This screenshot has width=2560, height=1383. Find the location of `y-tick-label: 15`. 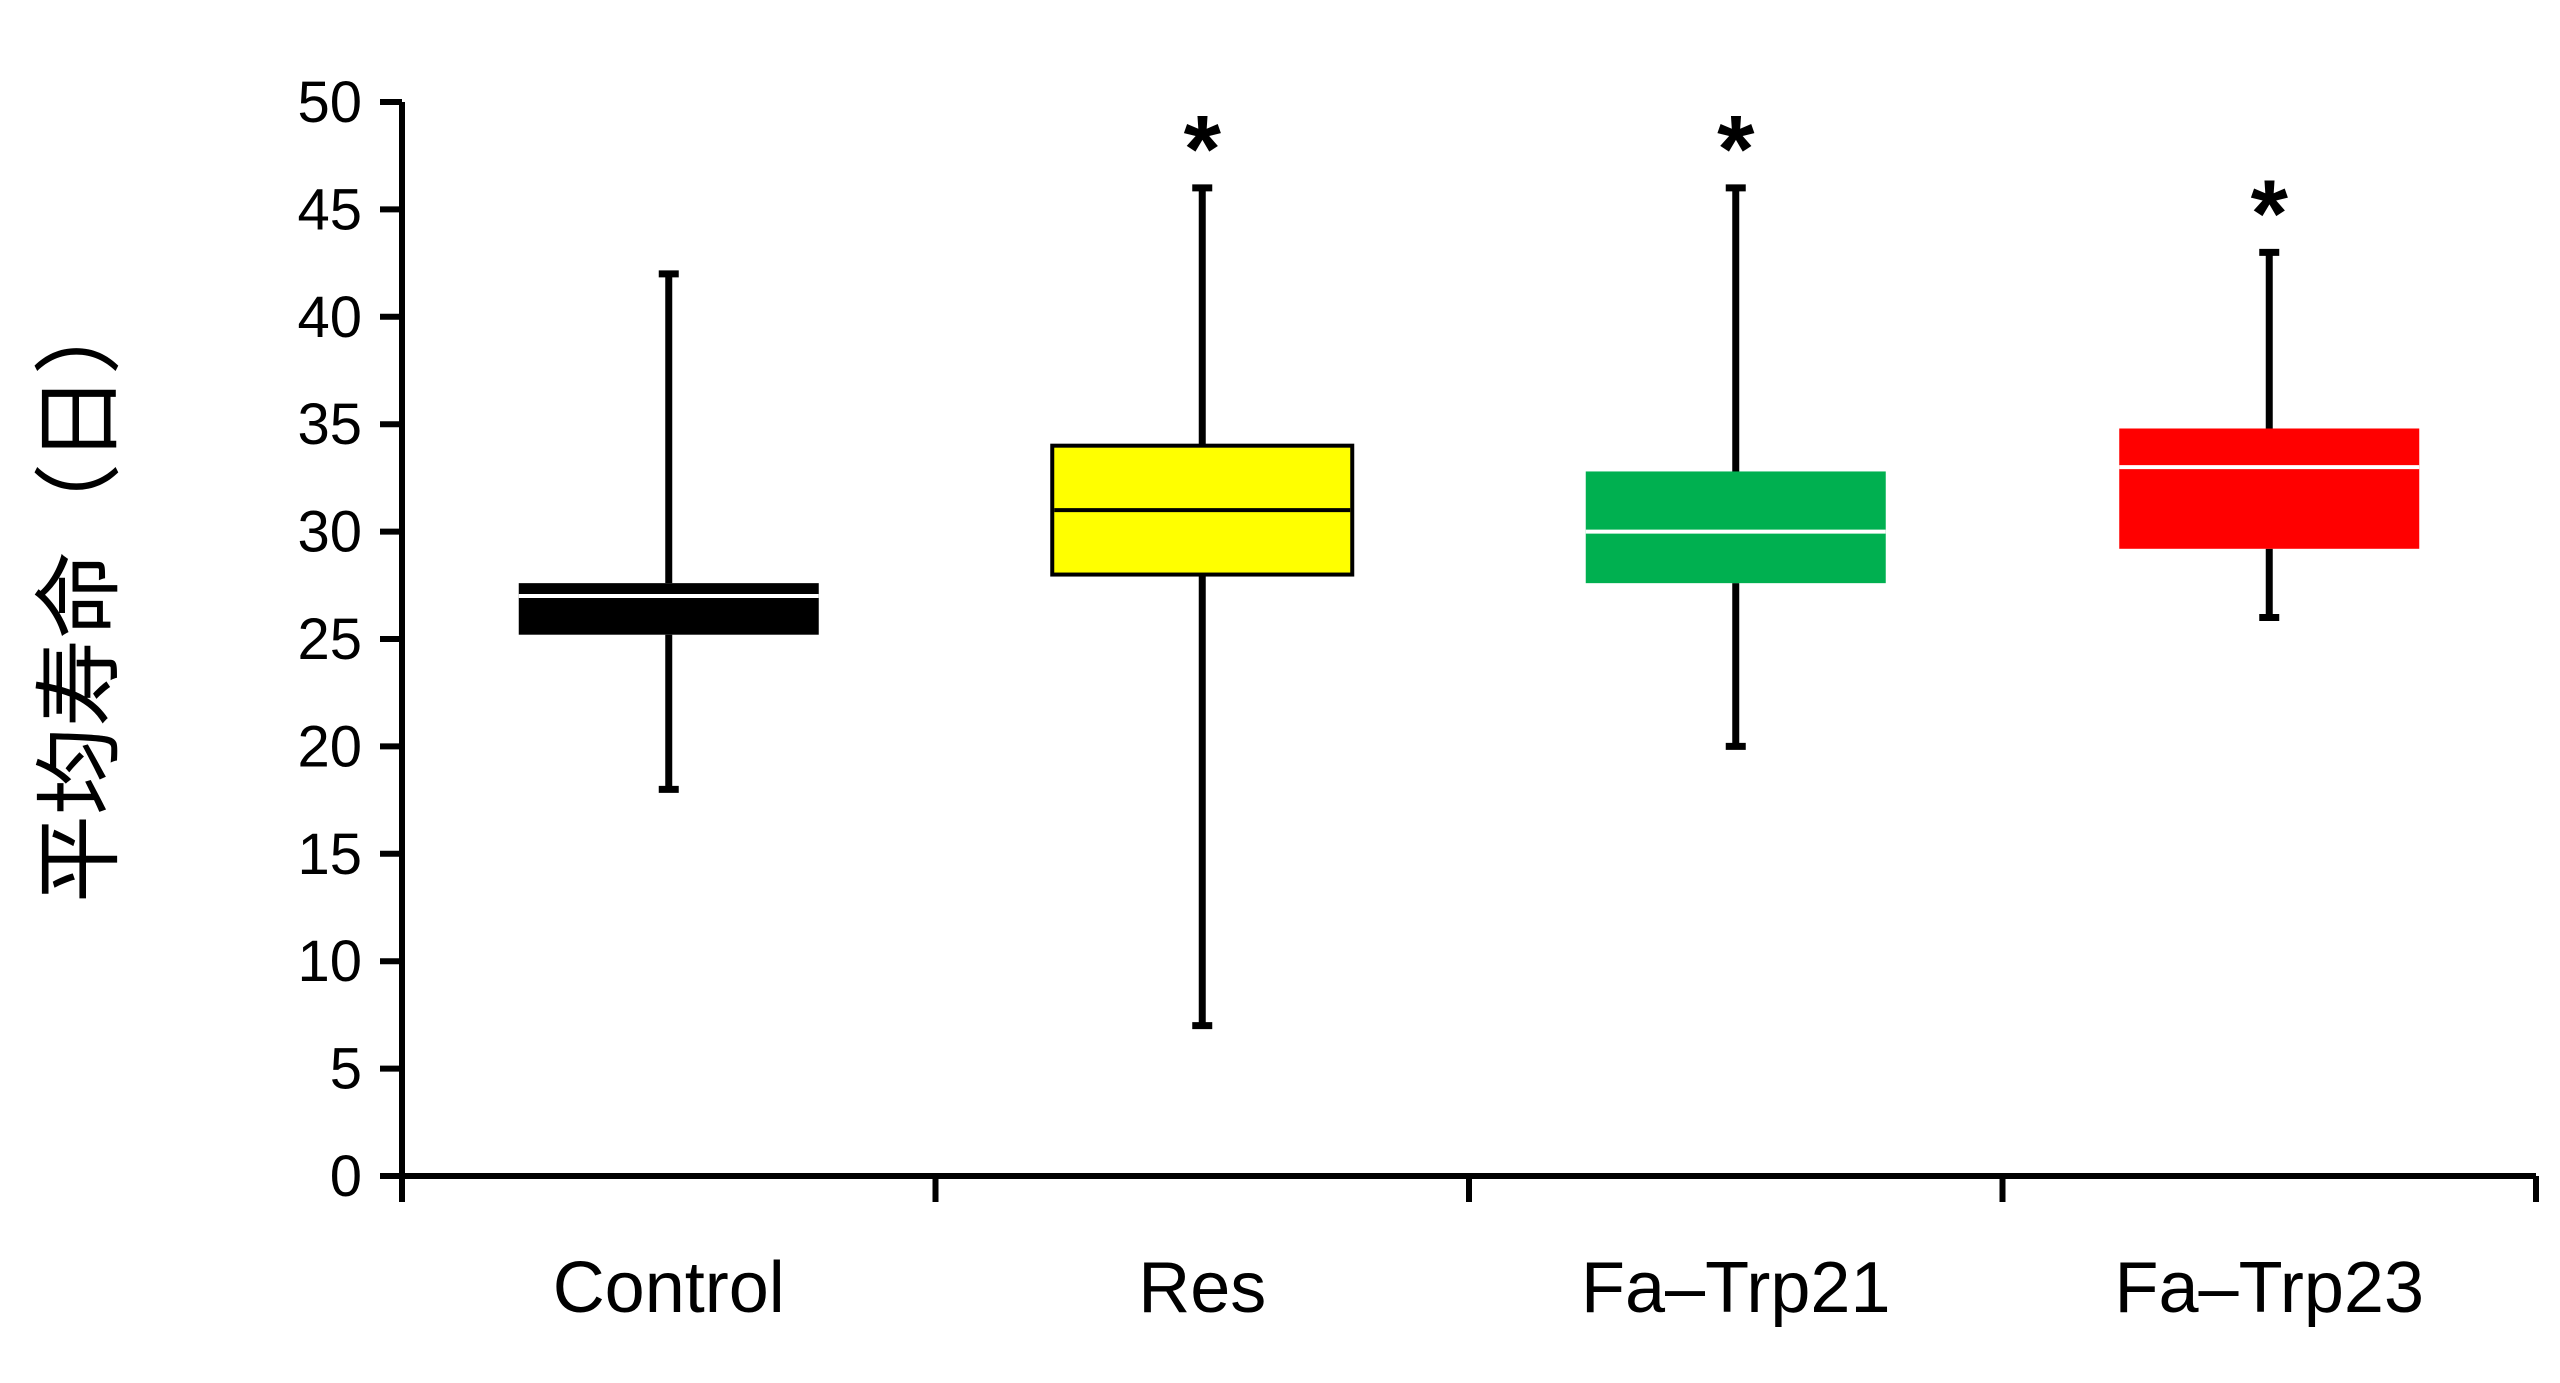

y-tick-label: 15 is located at coordinates (329, 854).